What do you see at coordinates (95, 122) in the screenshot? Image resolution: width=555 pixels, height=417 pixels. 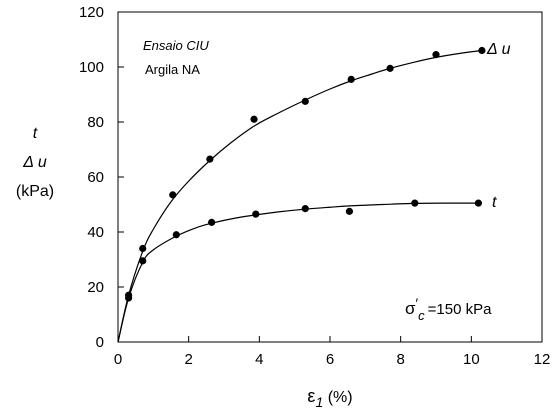 I see `y-tick-label: 80` at bounding box center [95, 122].